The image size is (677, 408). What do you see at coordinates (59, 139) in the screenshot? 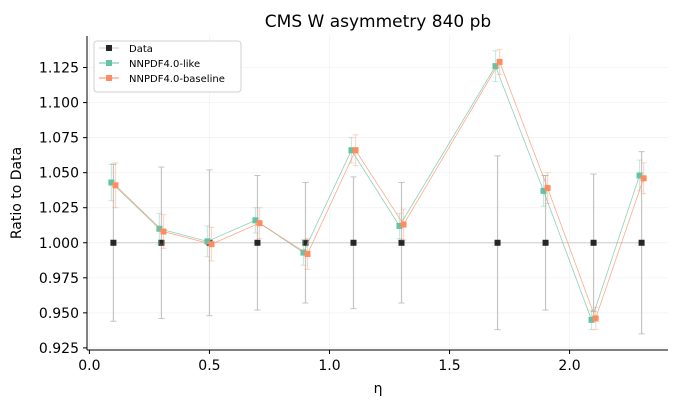
I see `y-tick-label-6: 1.075` at bounding box center [59, 139].